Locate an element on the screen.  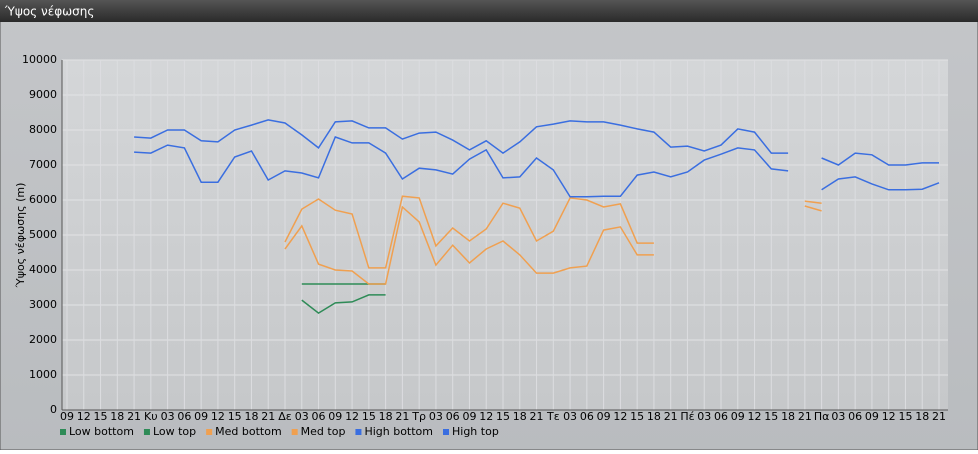
y-tick-label: 8000 is located at coordinates (43, 129).